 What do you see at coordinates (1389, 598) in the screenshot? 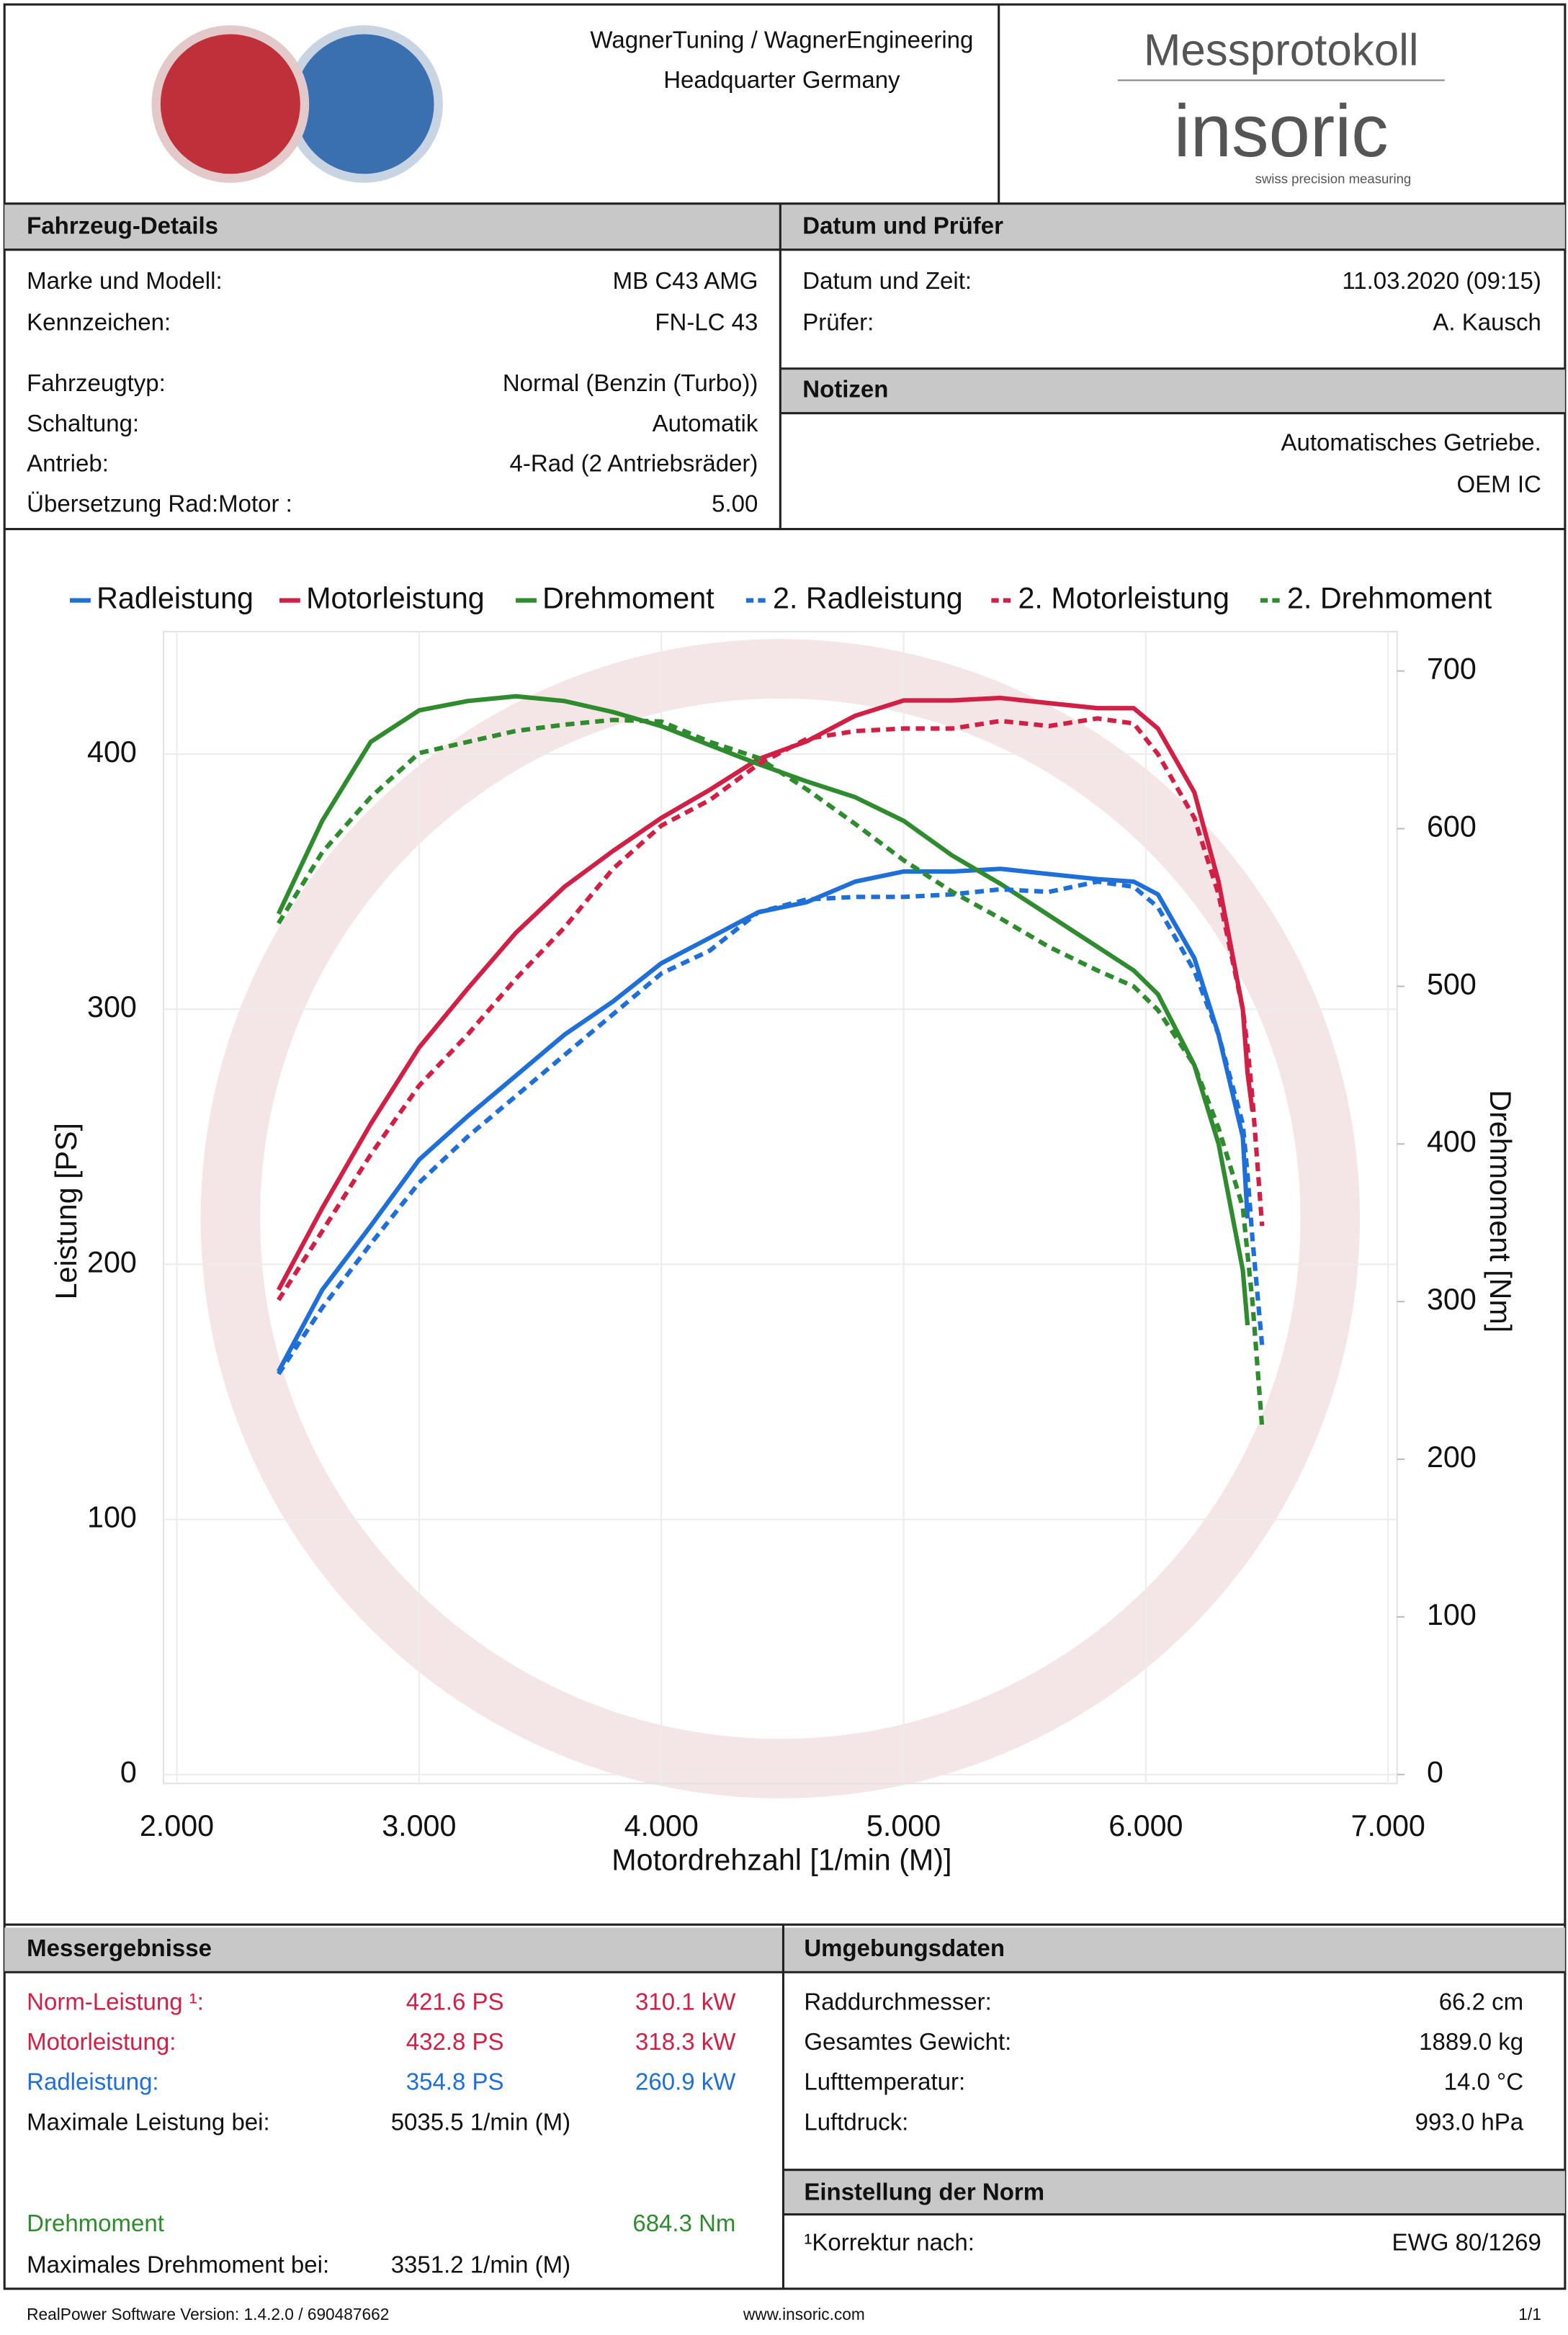
I see `legend-label: 2. Drehmoment` at bounding box center [1389, 598].